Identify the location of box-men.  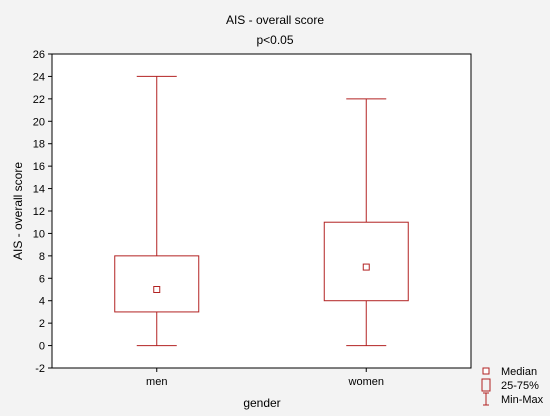
(157, 211).